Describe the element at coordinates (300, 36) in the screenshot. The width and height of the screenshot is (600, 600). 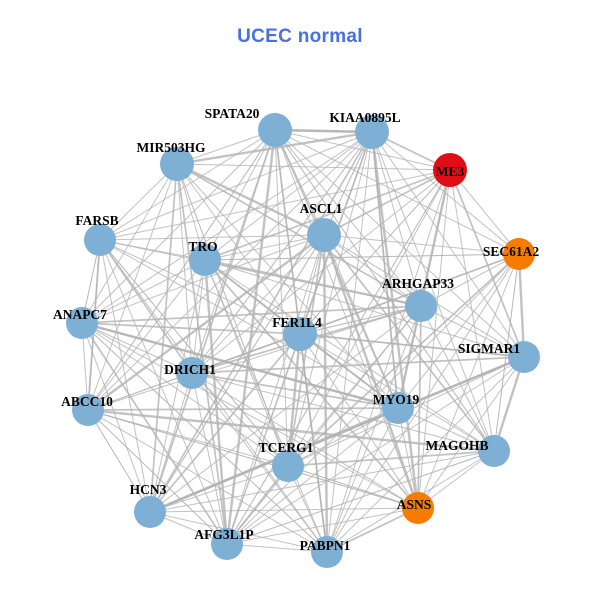
I see `page-title: UCEC normal` at that location.